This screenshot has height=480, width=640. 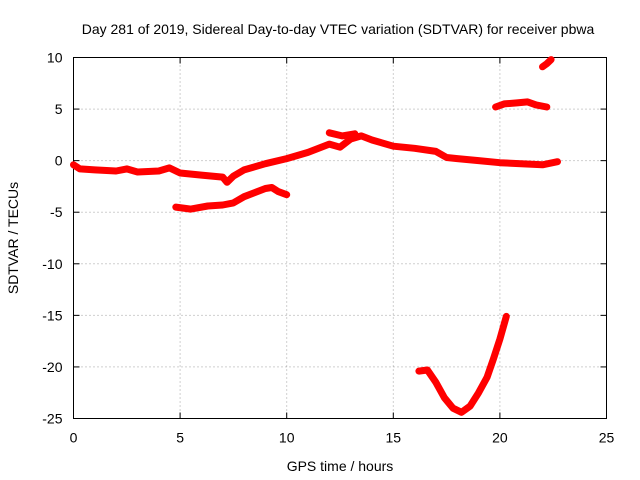 What do you see at coordinates (607, 438) in the screenshot?
I see `x-tick-label: 25` at bounding box center [607, 438].